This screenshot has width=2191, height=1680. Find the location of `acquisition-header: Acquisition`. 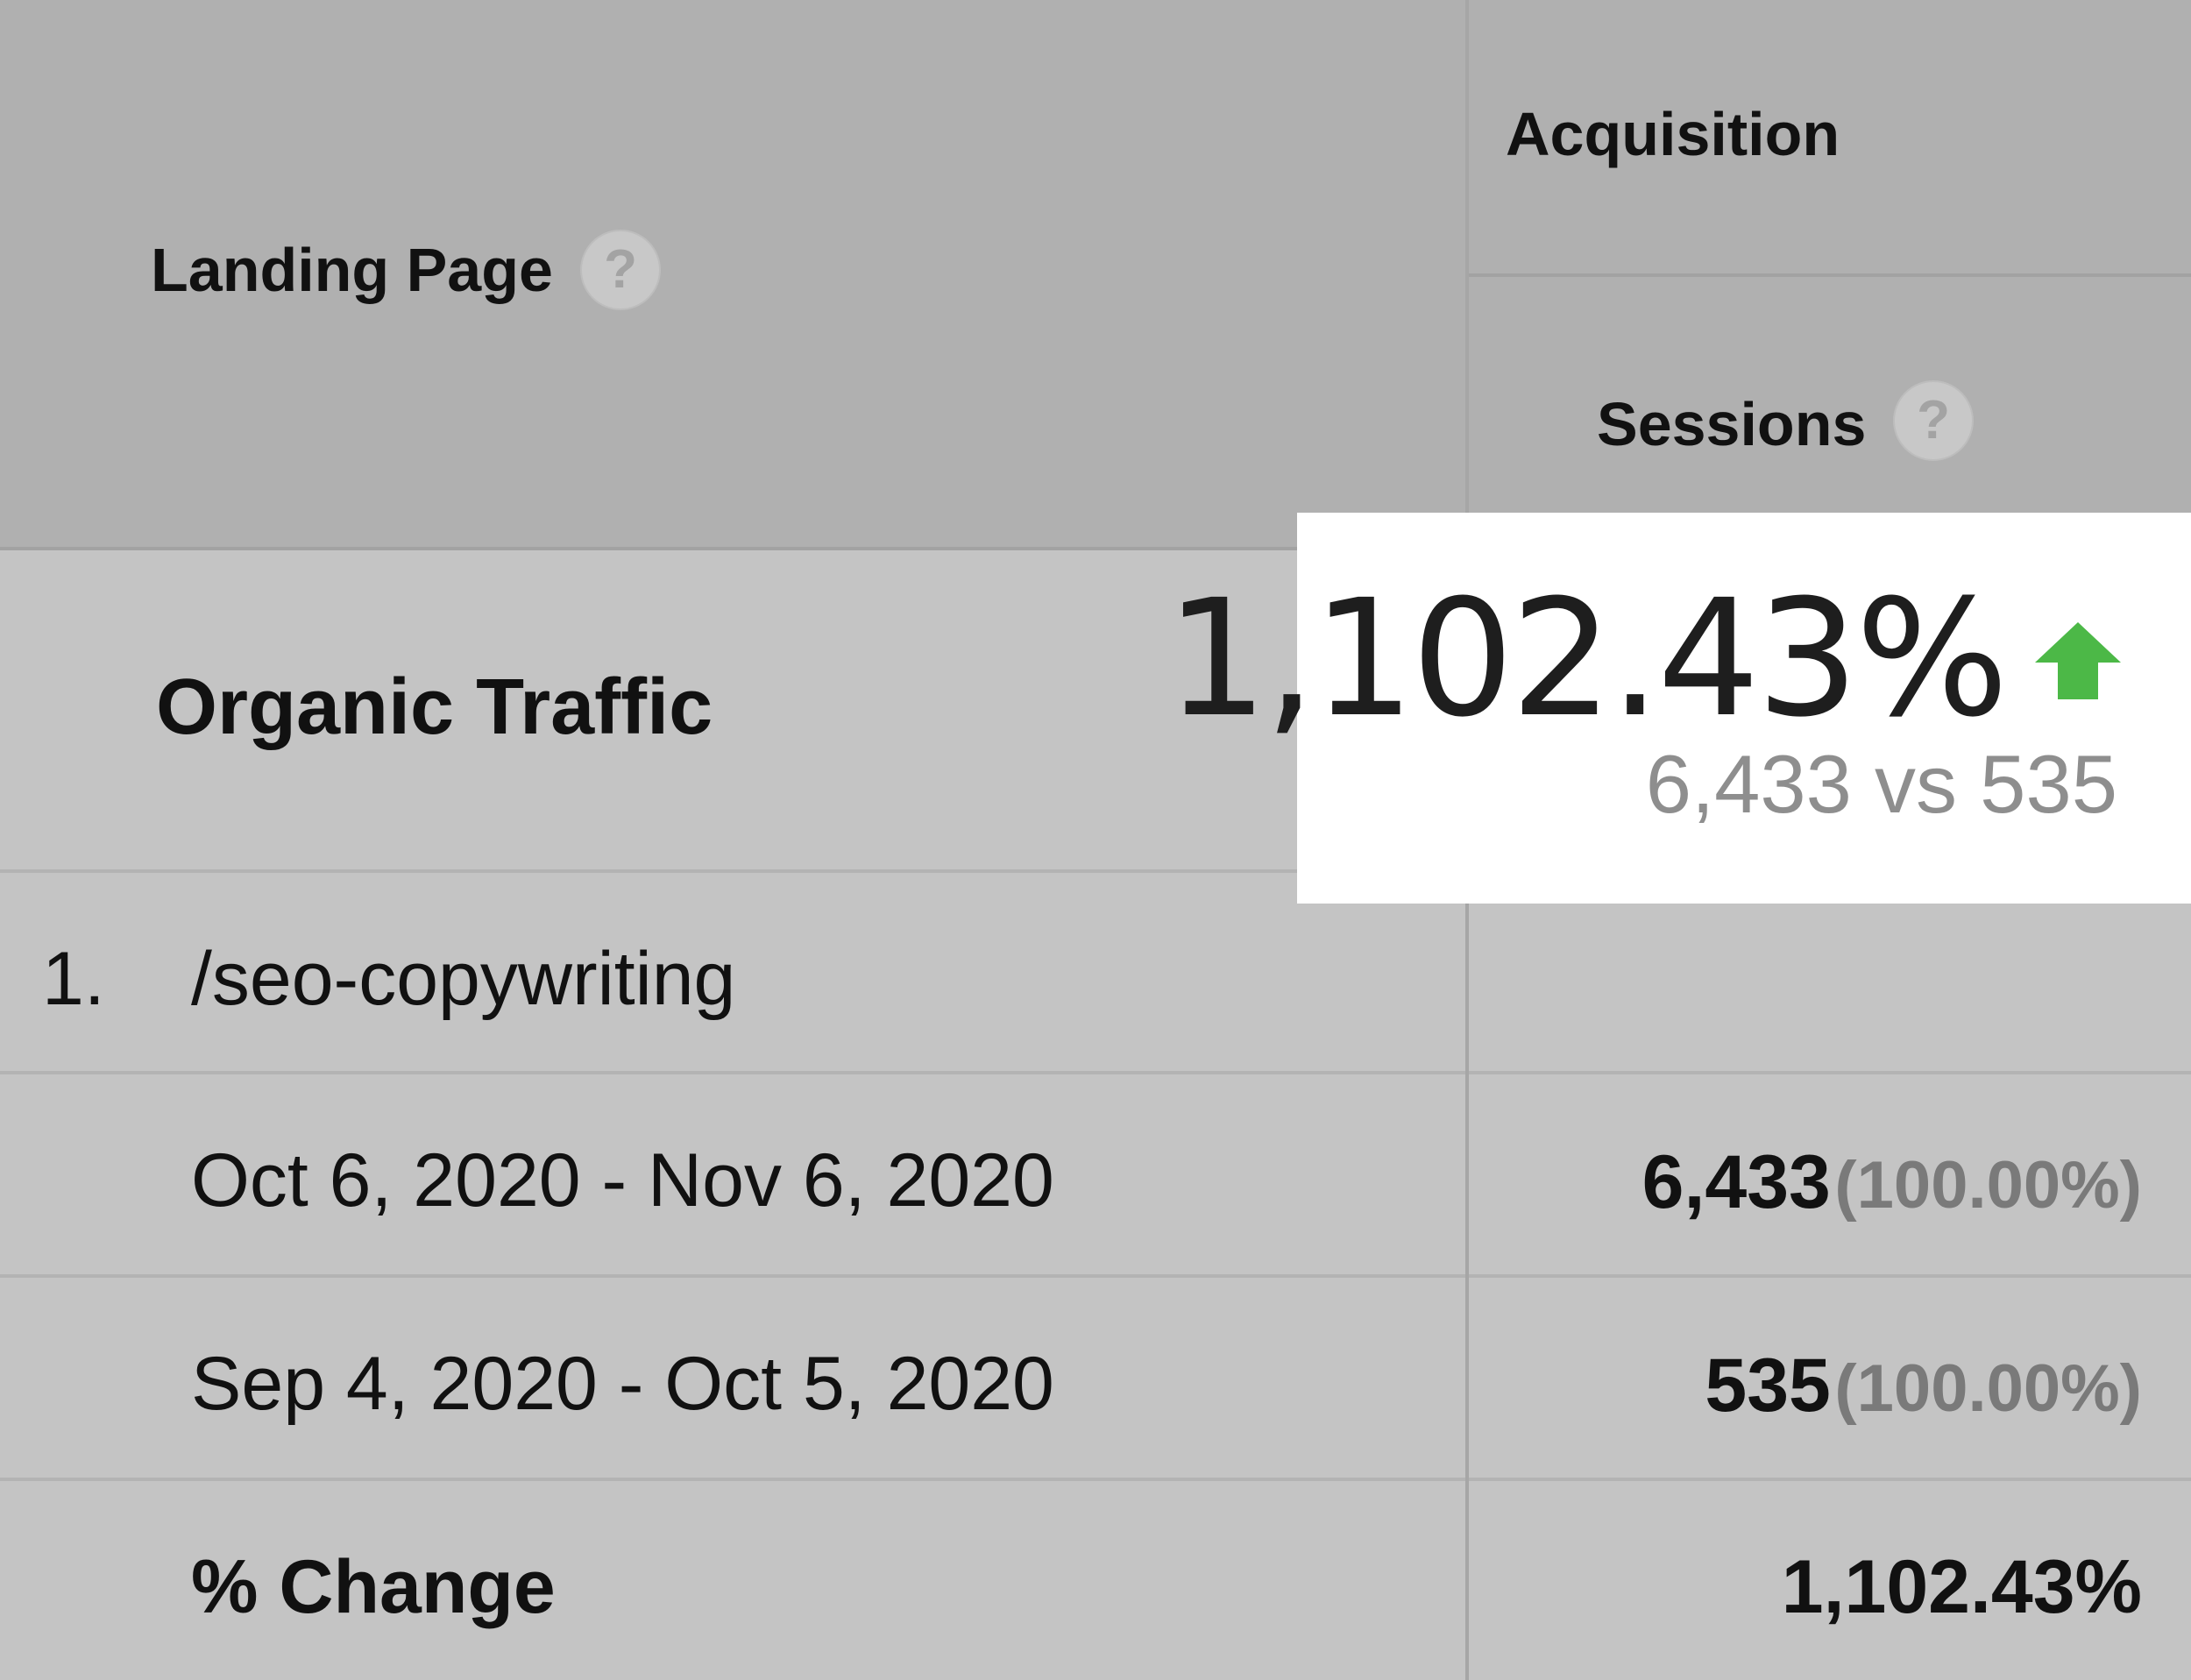

acquisition-header: Acquisition is located at coordinates (1673, 134).